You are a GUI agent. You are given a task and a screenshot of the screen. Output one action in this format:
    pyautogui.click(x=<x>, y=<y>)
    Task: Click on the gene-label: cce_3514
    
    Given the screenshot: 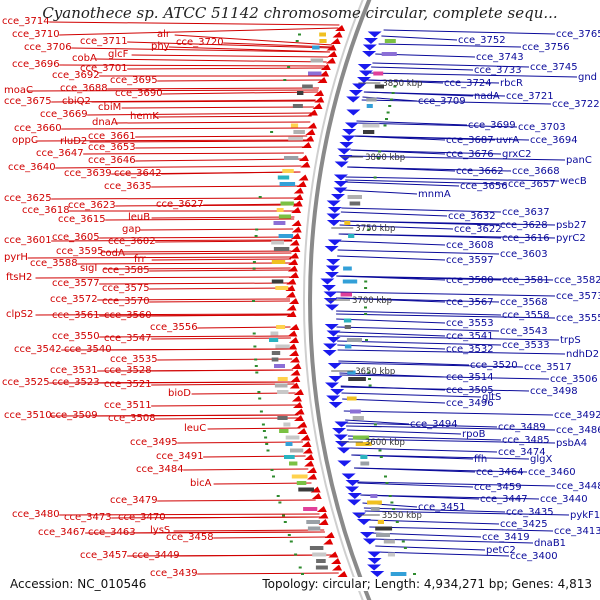 What is the action you would take?
    pyautogui.click(x=470, y=377)
    